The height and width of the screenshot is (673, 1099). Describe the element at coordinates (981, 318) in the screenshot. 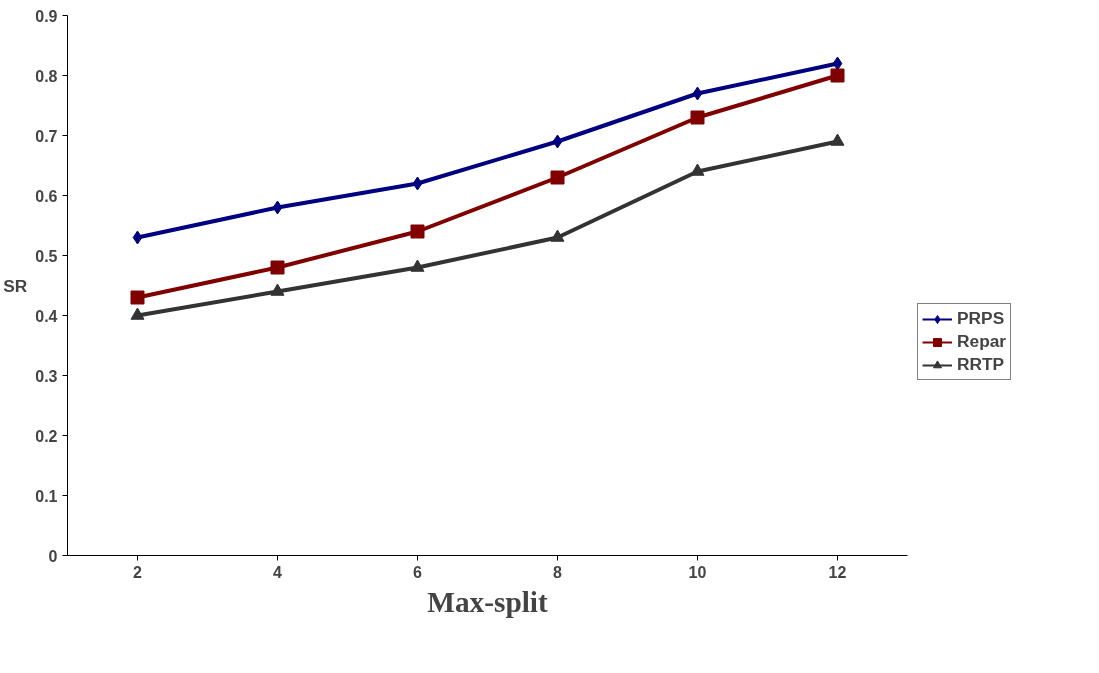

I see `legend-label: PRPS` at that location.